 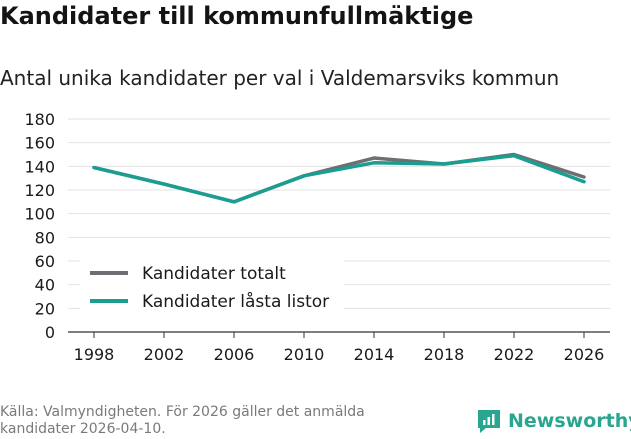 I want to click on newsworthy-logo-icon, so click(x=489, y=421).